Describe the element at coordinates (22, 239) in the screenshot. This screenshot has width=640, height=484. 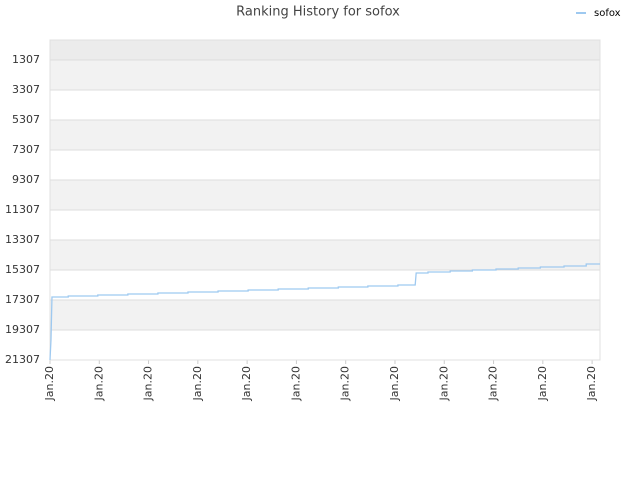
I see `y-tick-label: 13307` at that location.